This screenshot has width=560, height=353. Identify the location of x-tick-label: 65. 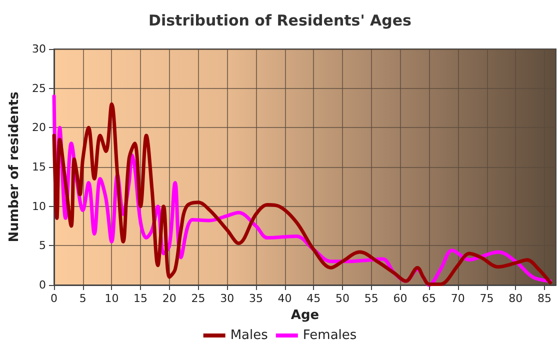
(429, 298).